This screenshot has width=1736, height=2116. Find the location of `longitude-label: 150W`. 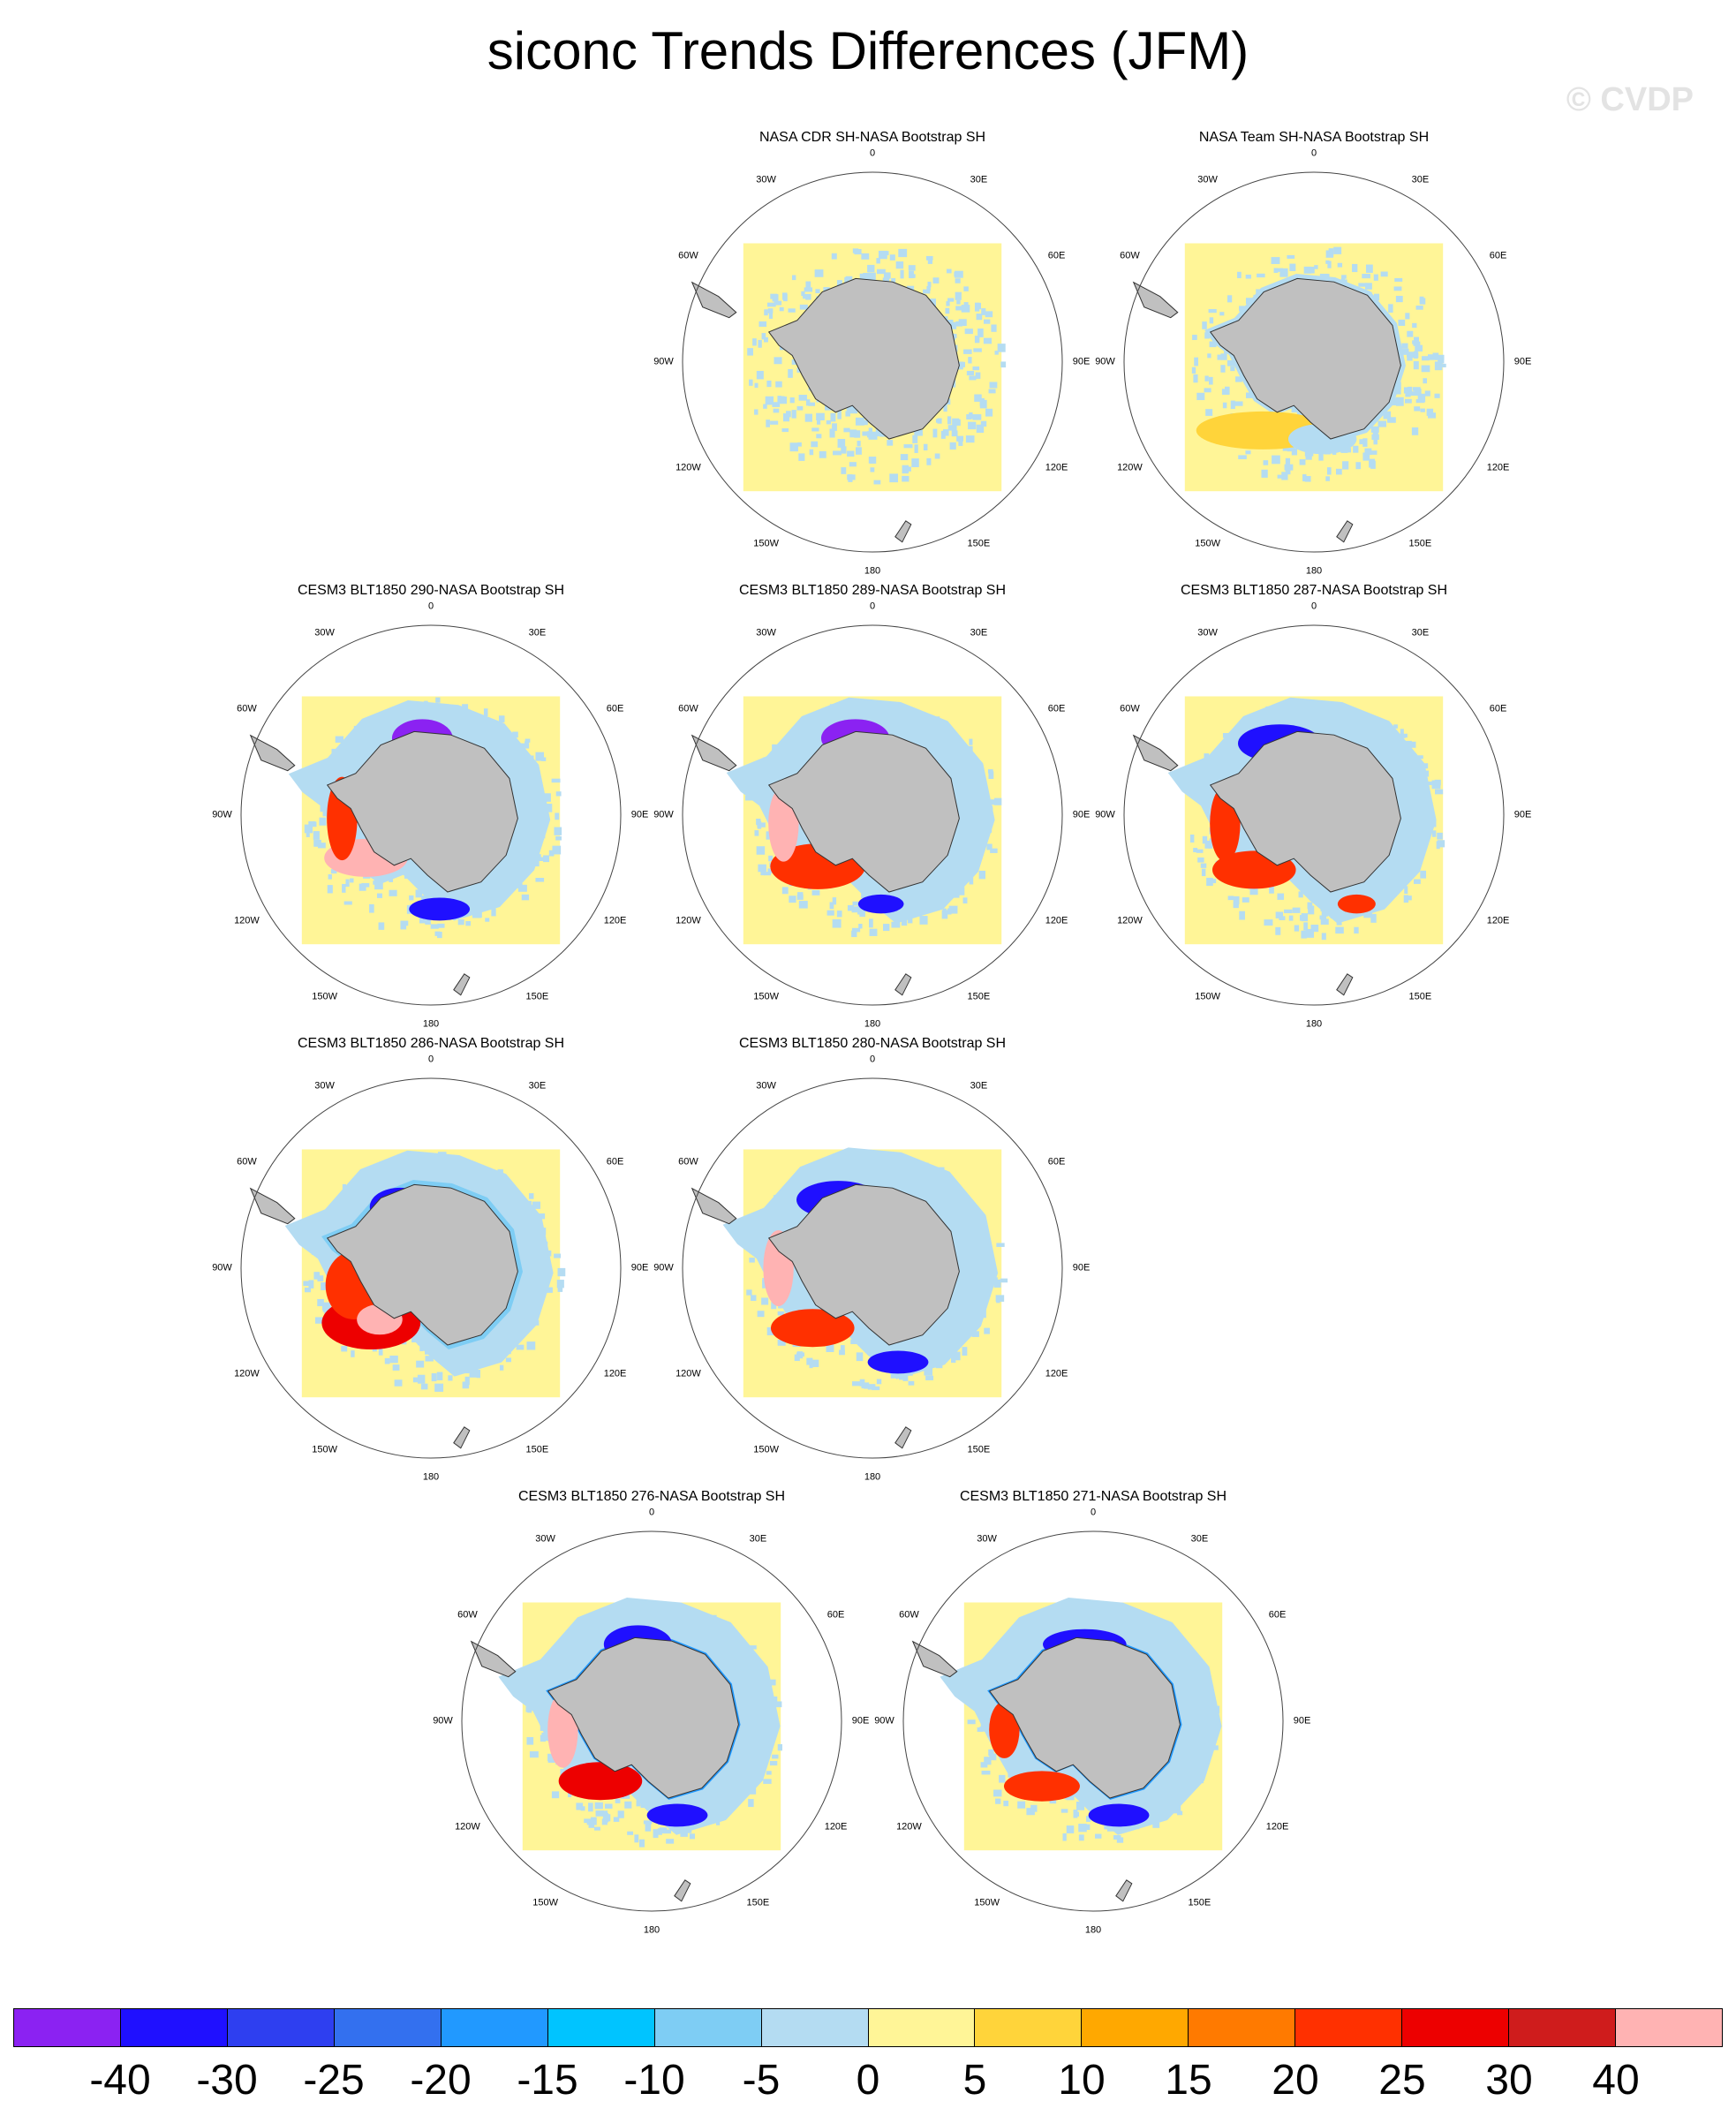

longitude-label: 150W is located at coordinates (1207, 543).